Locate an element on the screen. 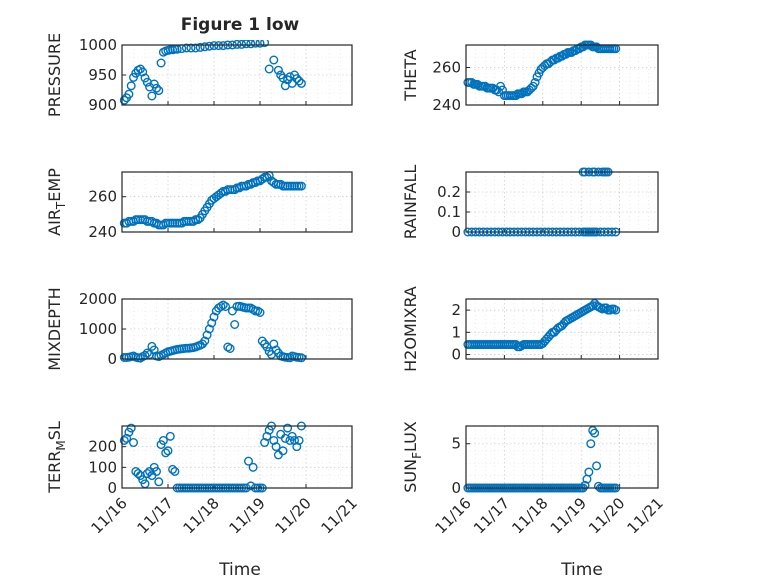 Image resolution: width=778 pixels, height=583 pixels. y-axis-label: PRESSURE is located at coordinates (54, 75).